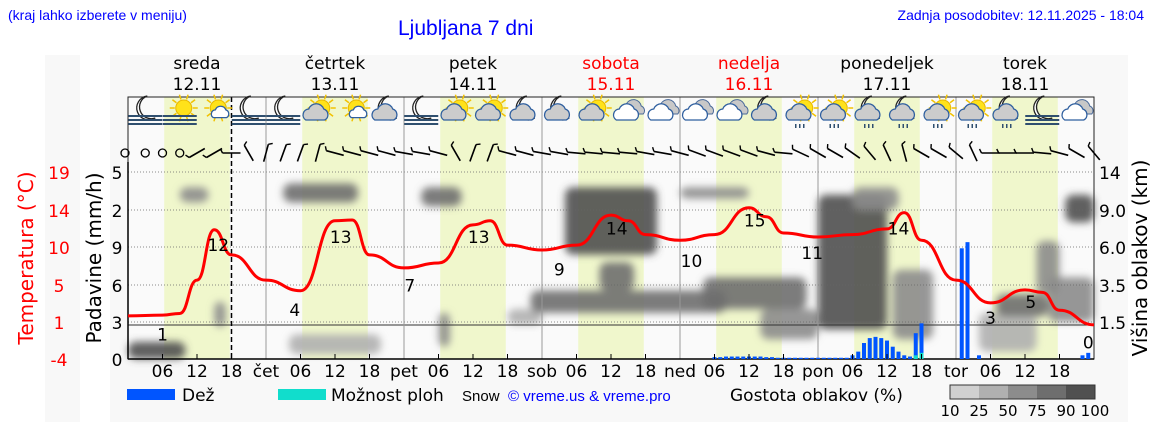 This screenshot has width=1152, height=443. Describe the element at coordinates (589, 396) in the screenshot. I see `copyright-link: © vreme.us & vreme.pro` at that location.